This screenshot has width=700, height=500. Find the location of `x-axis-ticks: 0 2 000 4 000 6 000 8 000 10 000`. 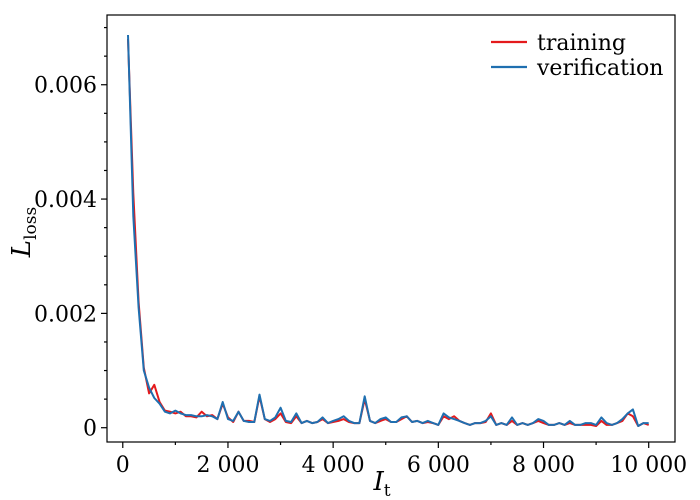

x-axis-ticks: 0 2 000 4 000 6 000 8 000 10 000 is located at coordinates (401, 460).